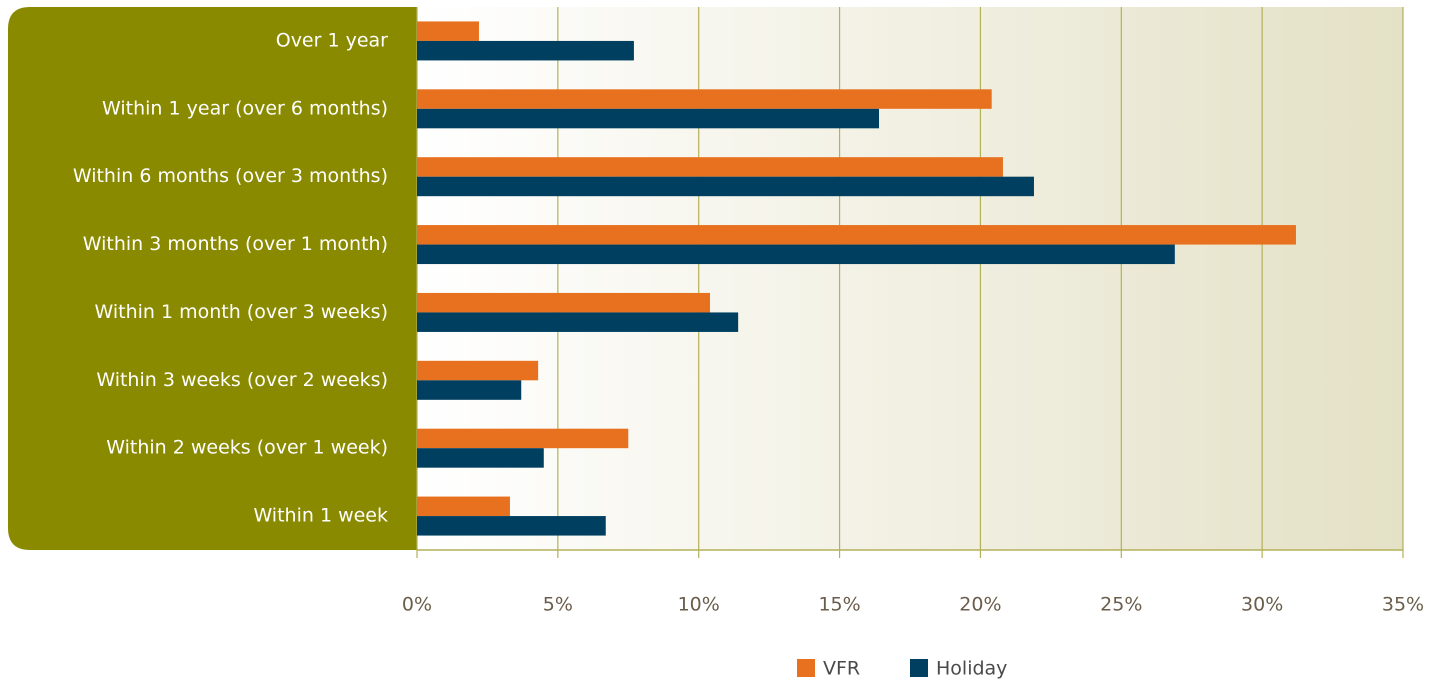 The height and width of the screenshot is (683, 1445). What do you see at coordinates (242, 380) in the screenshot?
I see `category-label: Within 3 weeks (over 2 weeks)` at bounding box center [242, 380].